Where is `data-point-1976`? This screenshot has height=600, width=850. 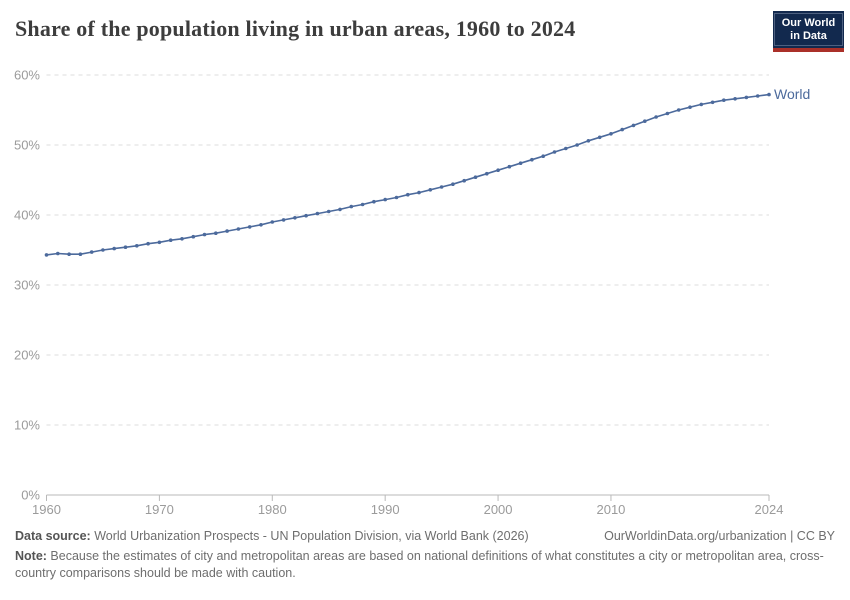 data-point-1976 is located at coordinates (227, 231).